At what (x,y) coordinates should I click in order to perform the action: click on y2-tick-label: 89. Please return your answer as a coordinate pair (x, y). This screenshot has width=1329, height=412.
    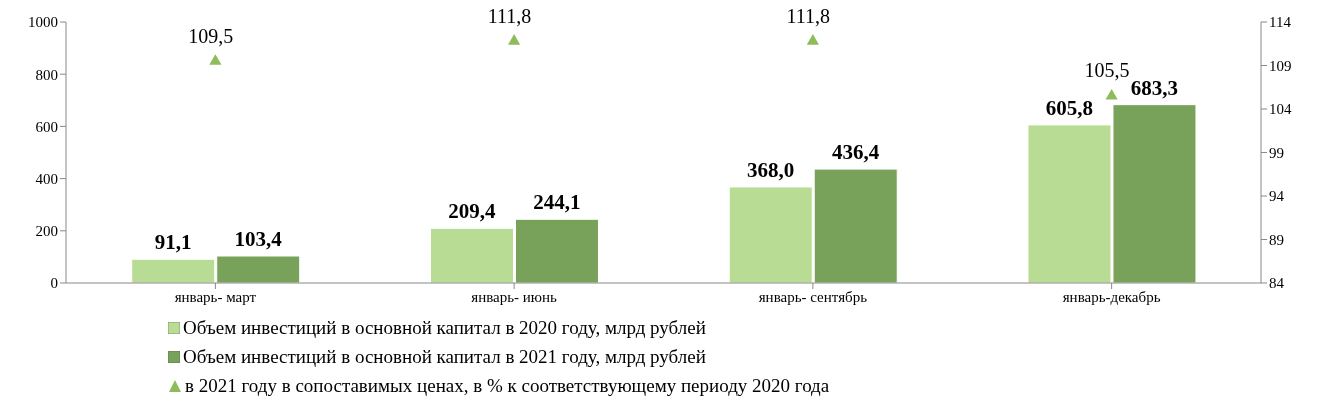
    Looking at the image, I should click on (1276, 239).